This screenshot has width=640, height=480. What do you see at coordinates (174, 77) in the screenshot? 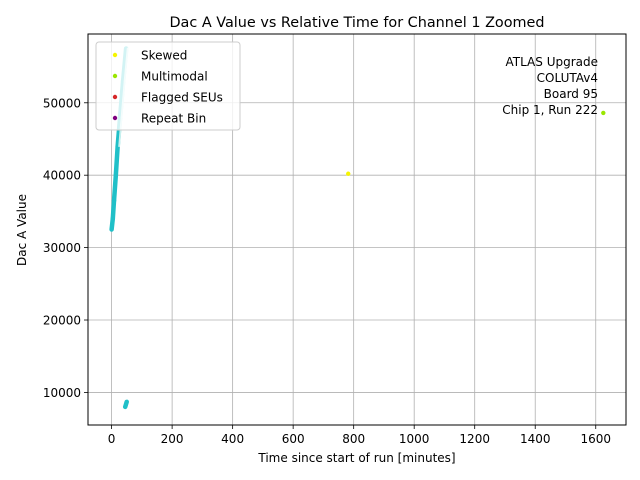
I see `legend-label: Multimodal` at bounding box center [174, 77].